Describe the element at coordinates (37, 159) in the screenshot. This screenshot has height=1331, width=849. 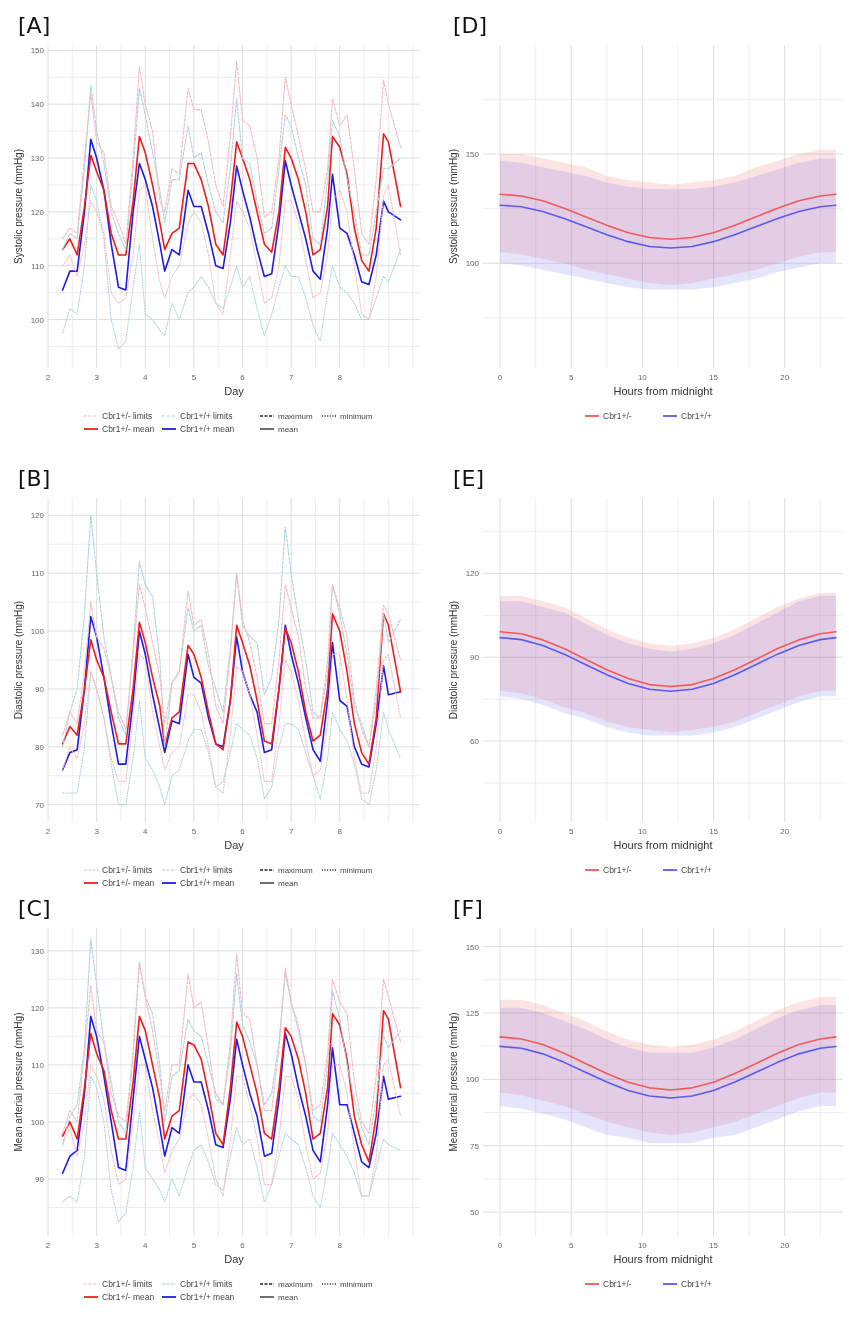
I see `y-tick-label: 130` at that location.